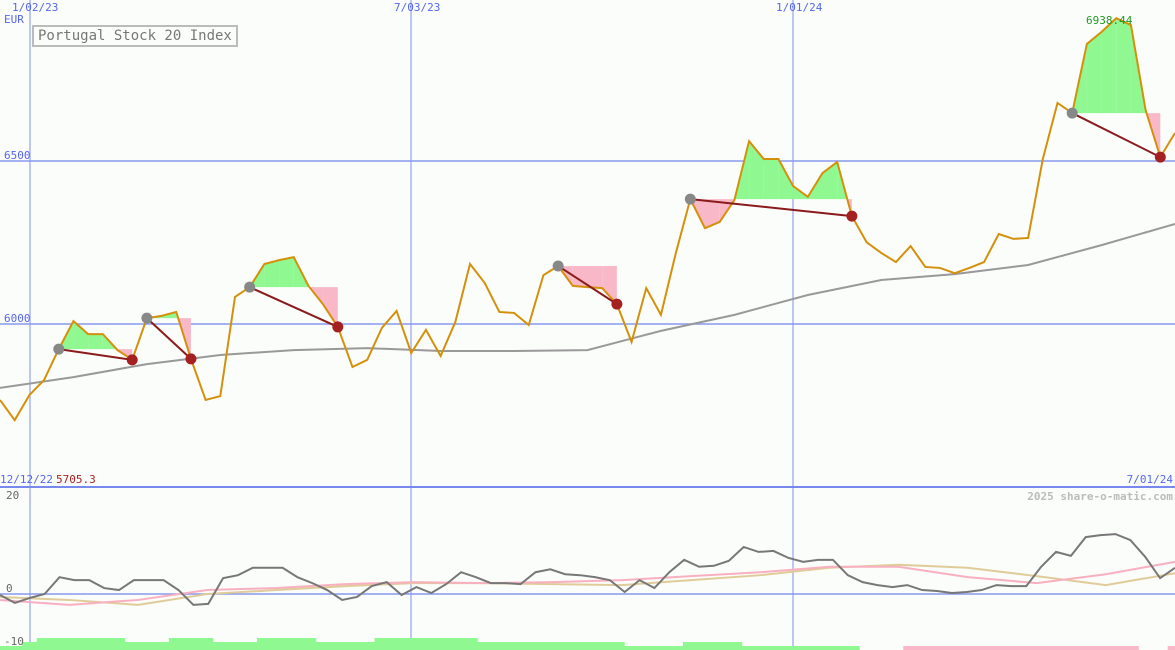 The width and height of the screenshot is (1175, 650). Describe the element at coordinates (1109, 20) in the screenshot. I see `peak-value-label: 6938.44` at that location.